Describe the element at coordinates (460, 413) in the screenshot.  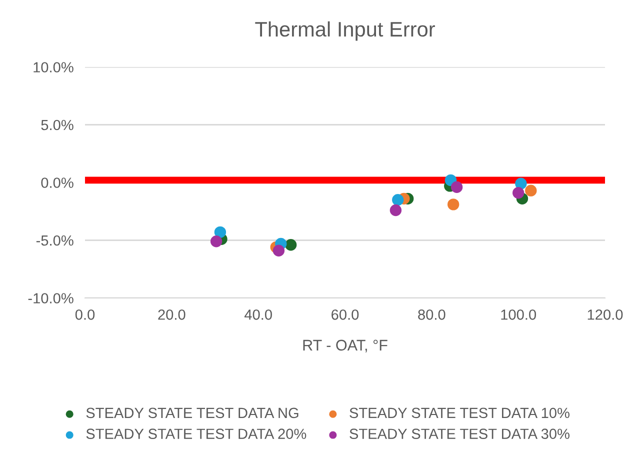
I see `legend-label: STEADY STATE TEST DATA 10%` at that location.